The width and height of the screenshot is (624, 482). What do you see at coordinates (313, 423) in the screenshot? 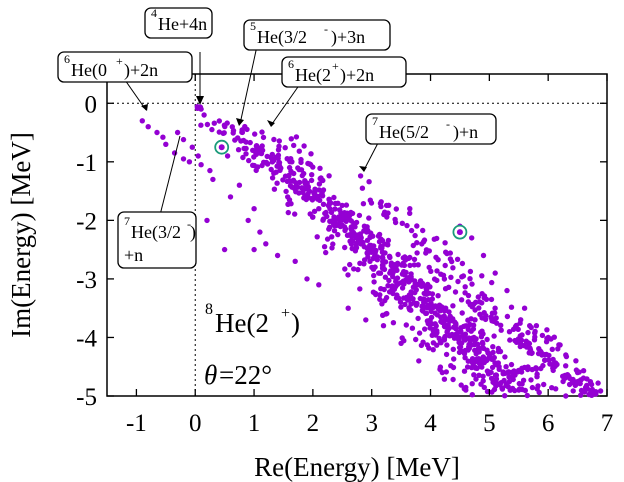
I see `x-tick-label: 2` at bounding box center [313, 423].